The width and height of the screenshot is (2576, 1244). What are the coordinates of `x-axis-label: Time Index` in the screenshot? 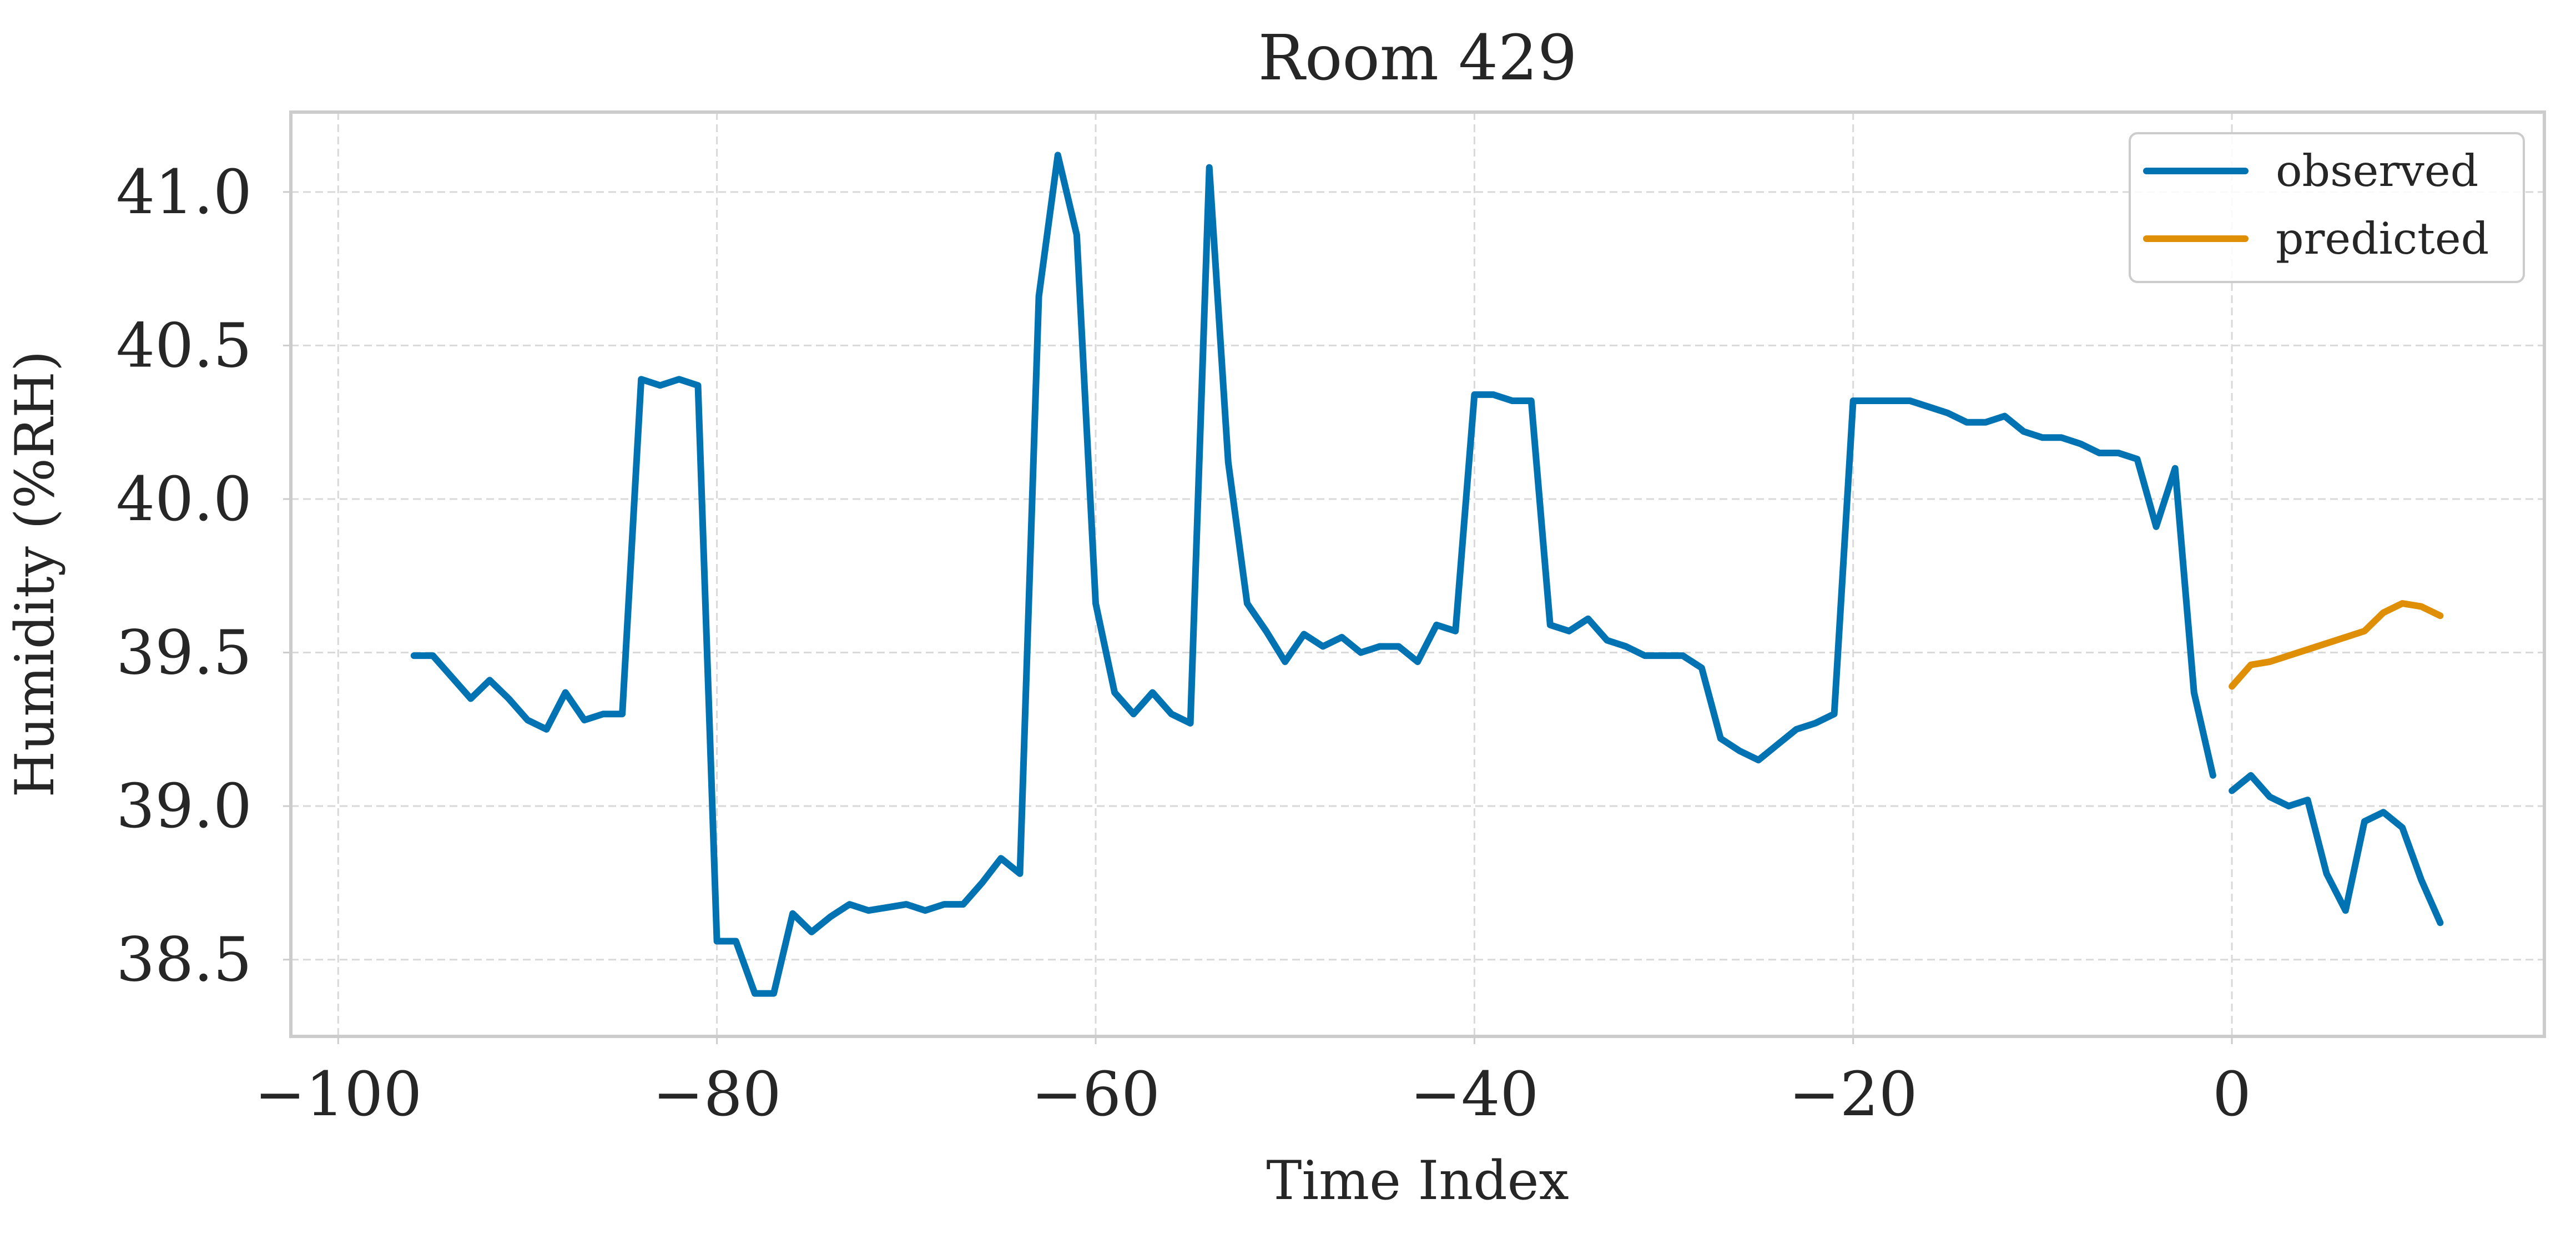 It's located at (1418, 1181).